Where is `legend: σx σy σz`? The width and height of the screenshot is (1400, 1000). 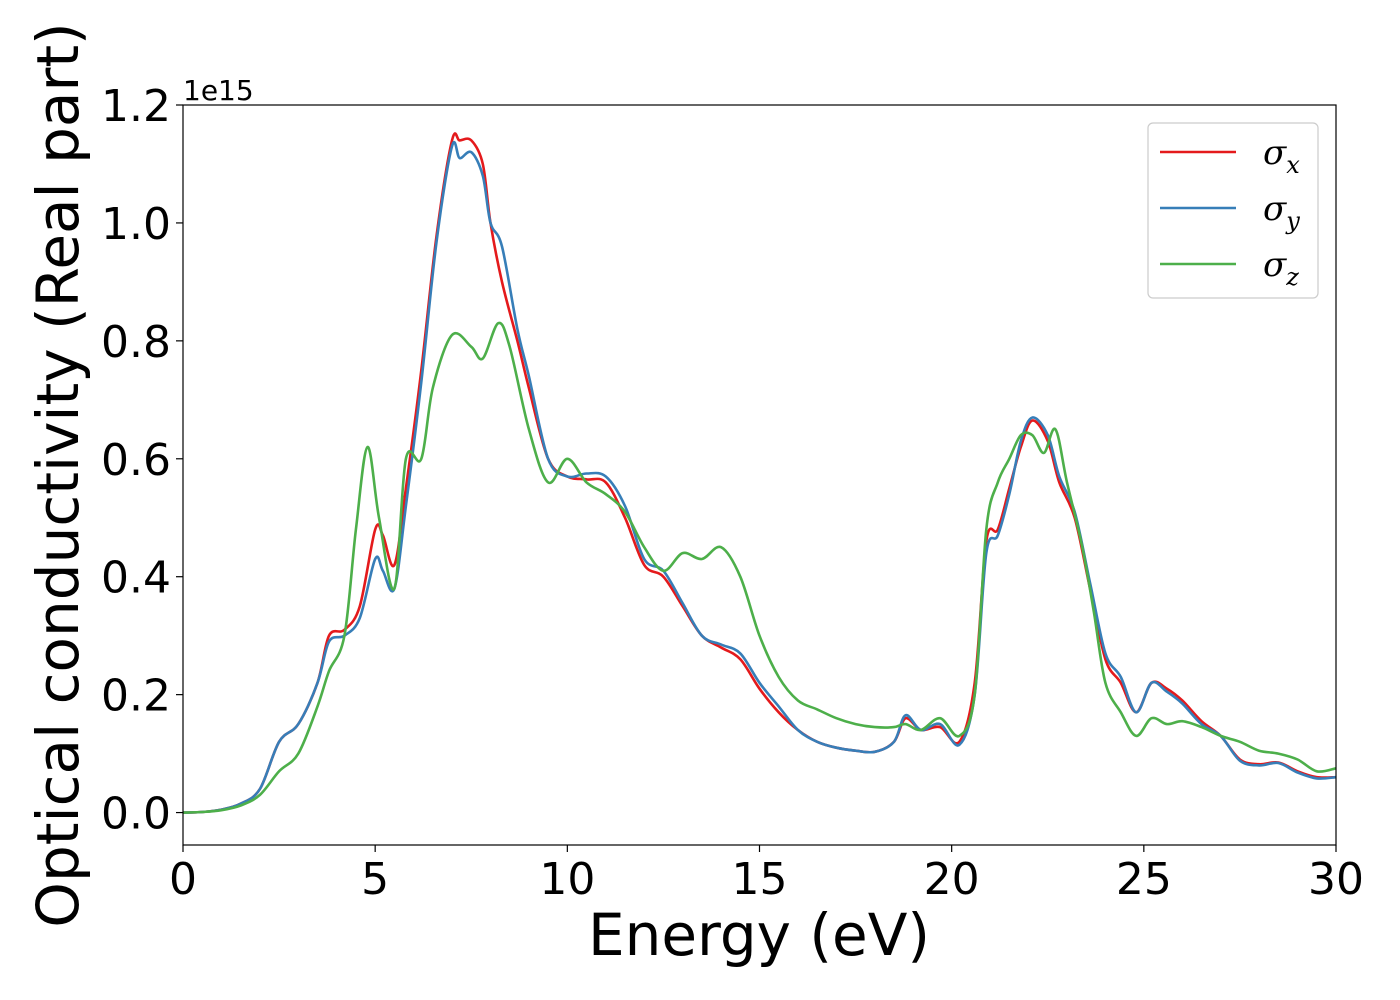 legend: σx σy σz is located at coordinates (1233, 210).